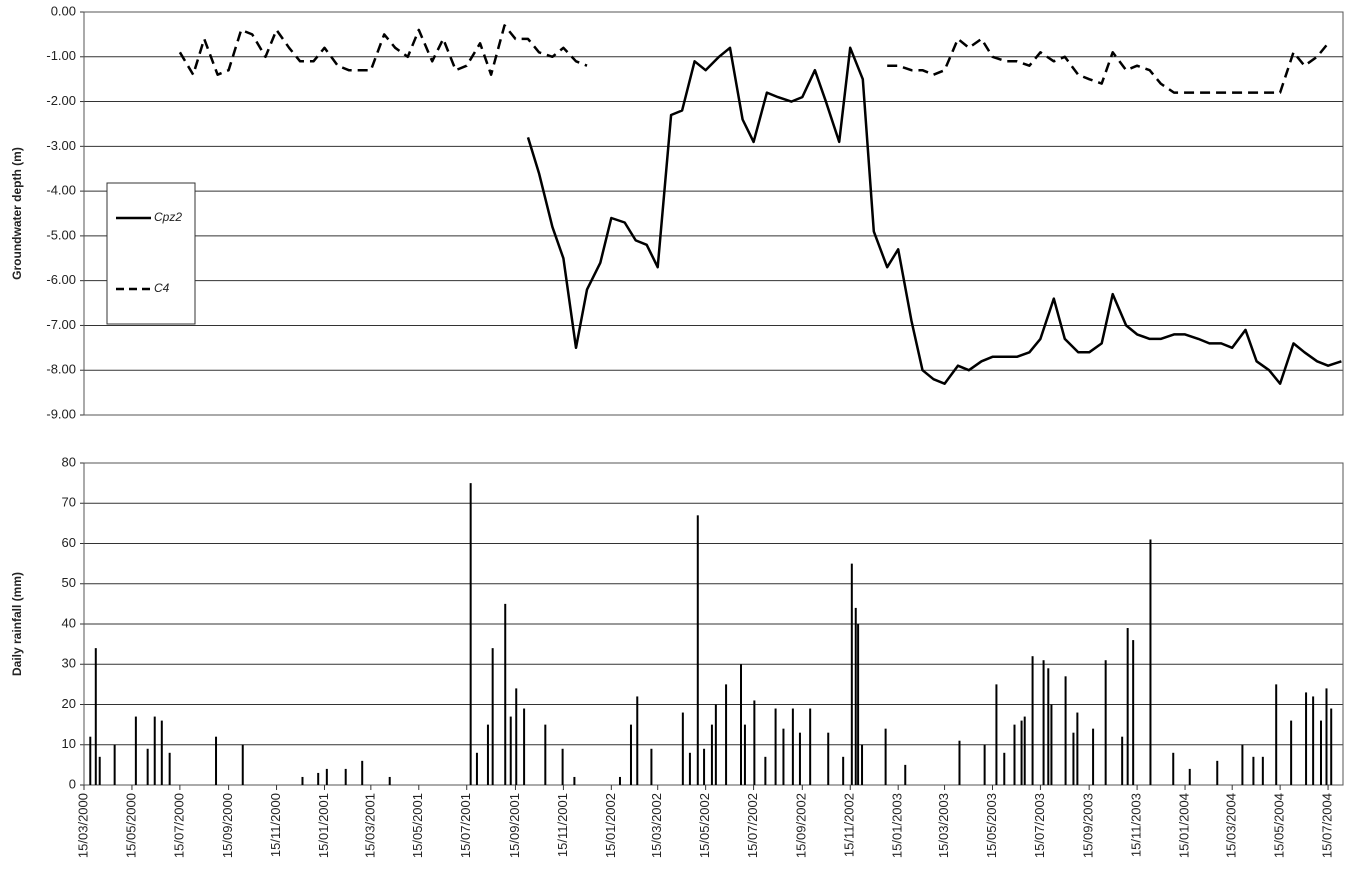 This screenshot has height=879, width=1348. What do you see at coordinates (168, 217) in the screenshot?
I see `legend-label: Cpz2` at bounding box center [168, 217].